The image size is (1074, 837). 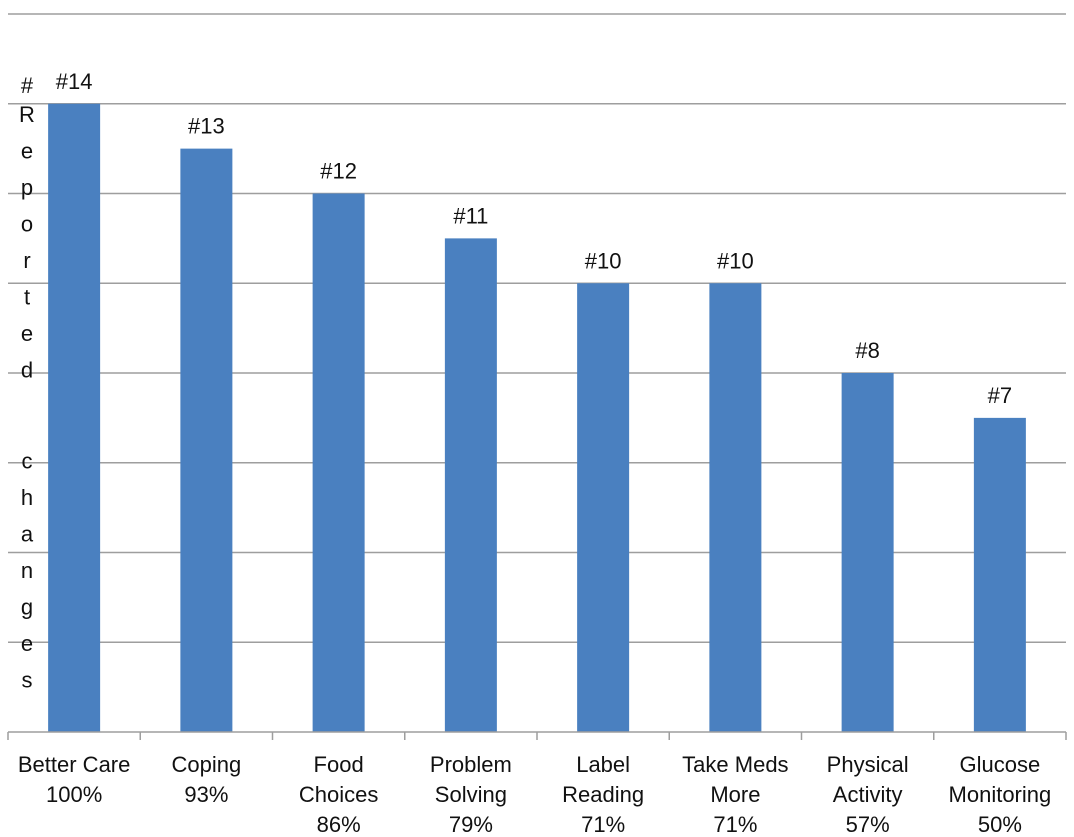 I want to click on data-label-2: #12, so click(x=338, y=171).